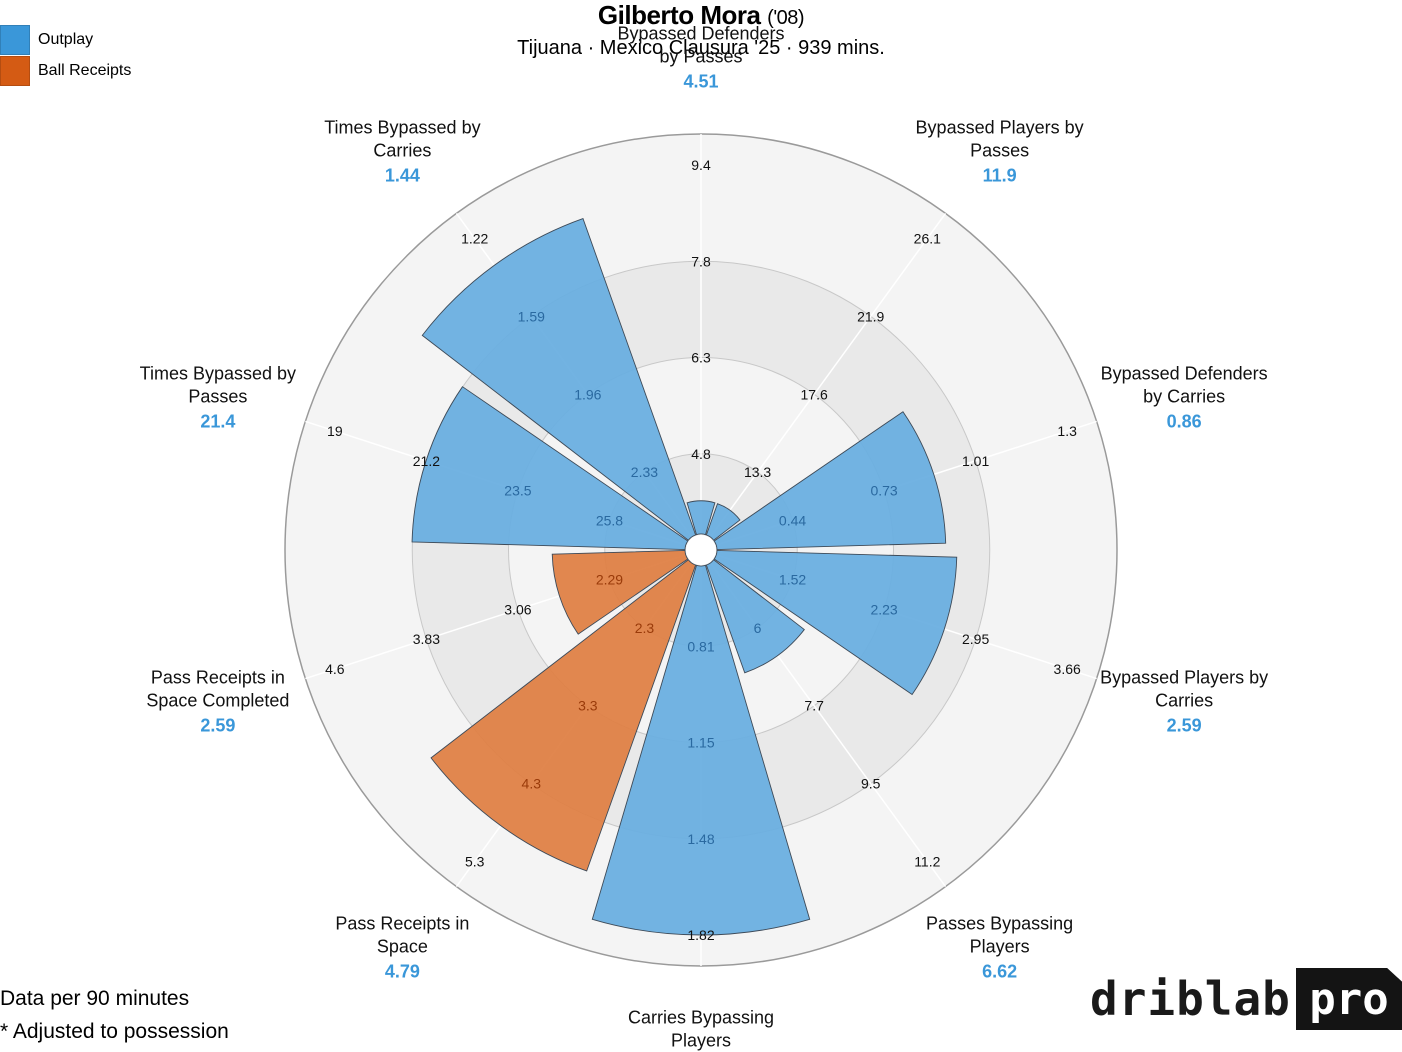  What do you see at coordinates (870, 316) in the screenshot?
I see `tick-label: 21.9` at bounding box center [870, 316].